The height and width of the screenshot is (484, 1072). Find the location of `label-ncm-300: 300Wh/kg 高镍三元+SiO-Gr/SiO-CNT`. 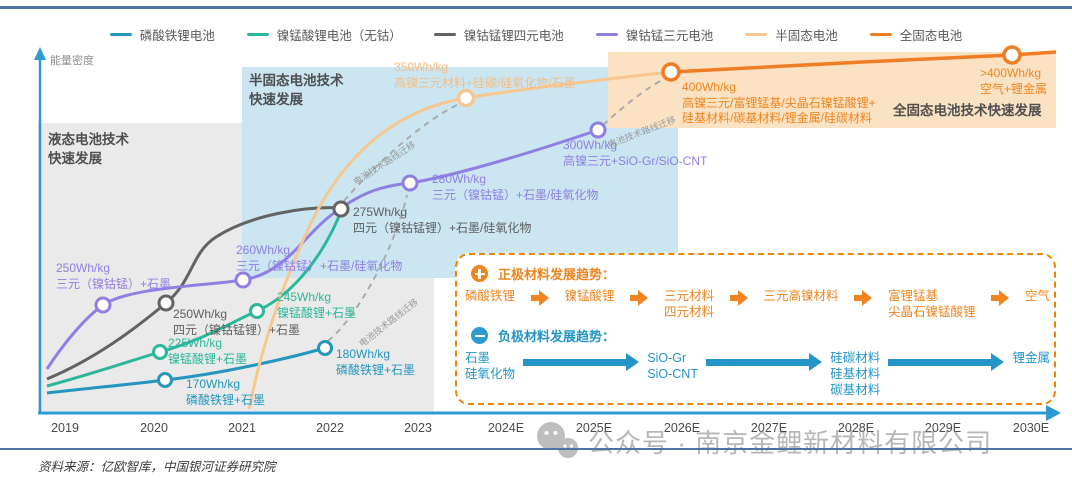

label-ncm-300: 300Wh/kg 高镍三元+SiO-Gr/SiO-CNT is located at coordinates (635, 153).